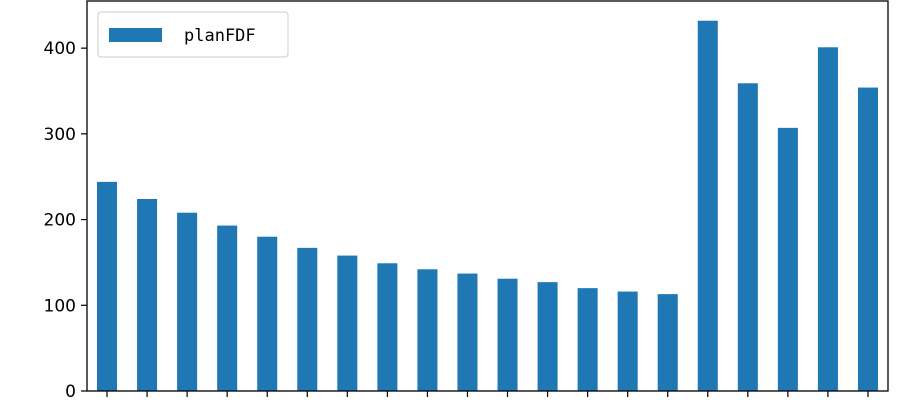 This screenshot has width=897, height=409. Describe the element at coordinates (60, 49) in the screenshot. I see `y-tick-label: 400` at that location.